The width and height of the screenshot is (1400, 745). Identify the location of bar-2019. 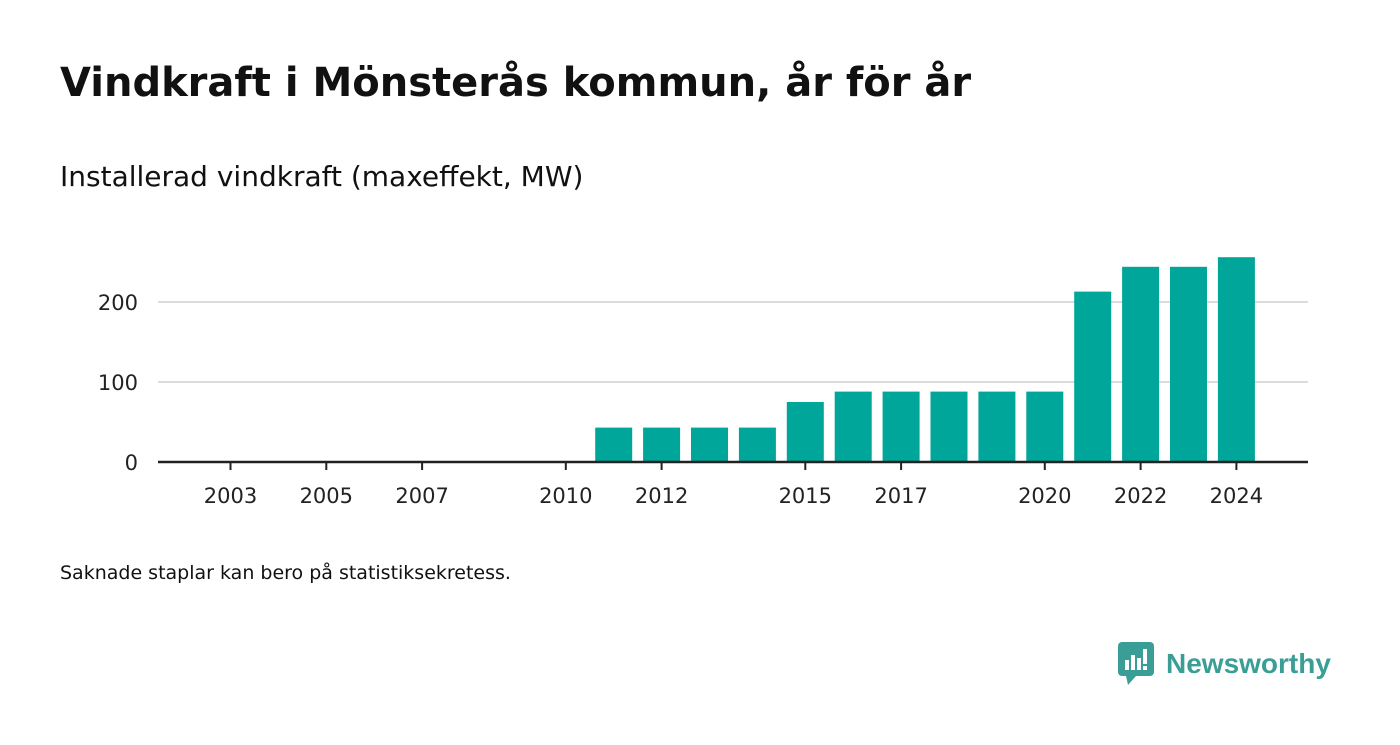
(997, 426).